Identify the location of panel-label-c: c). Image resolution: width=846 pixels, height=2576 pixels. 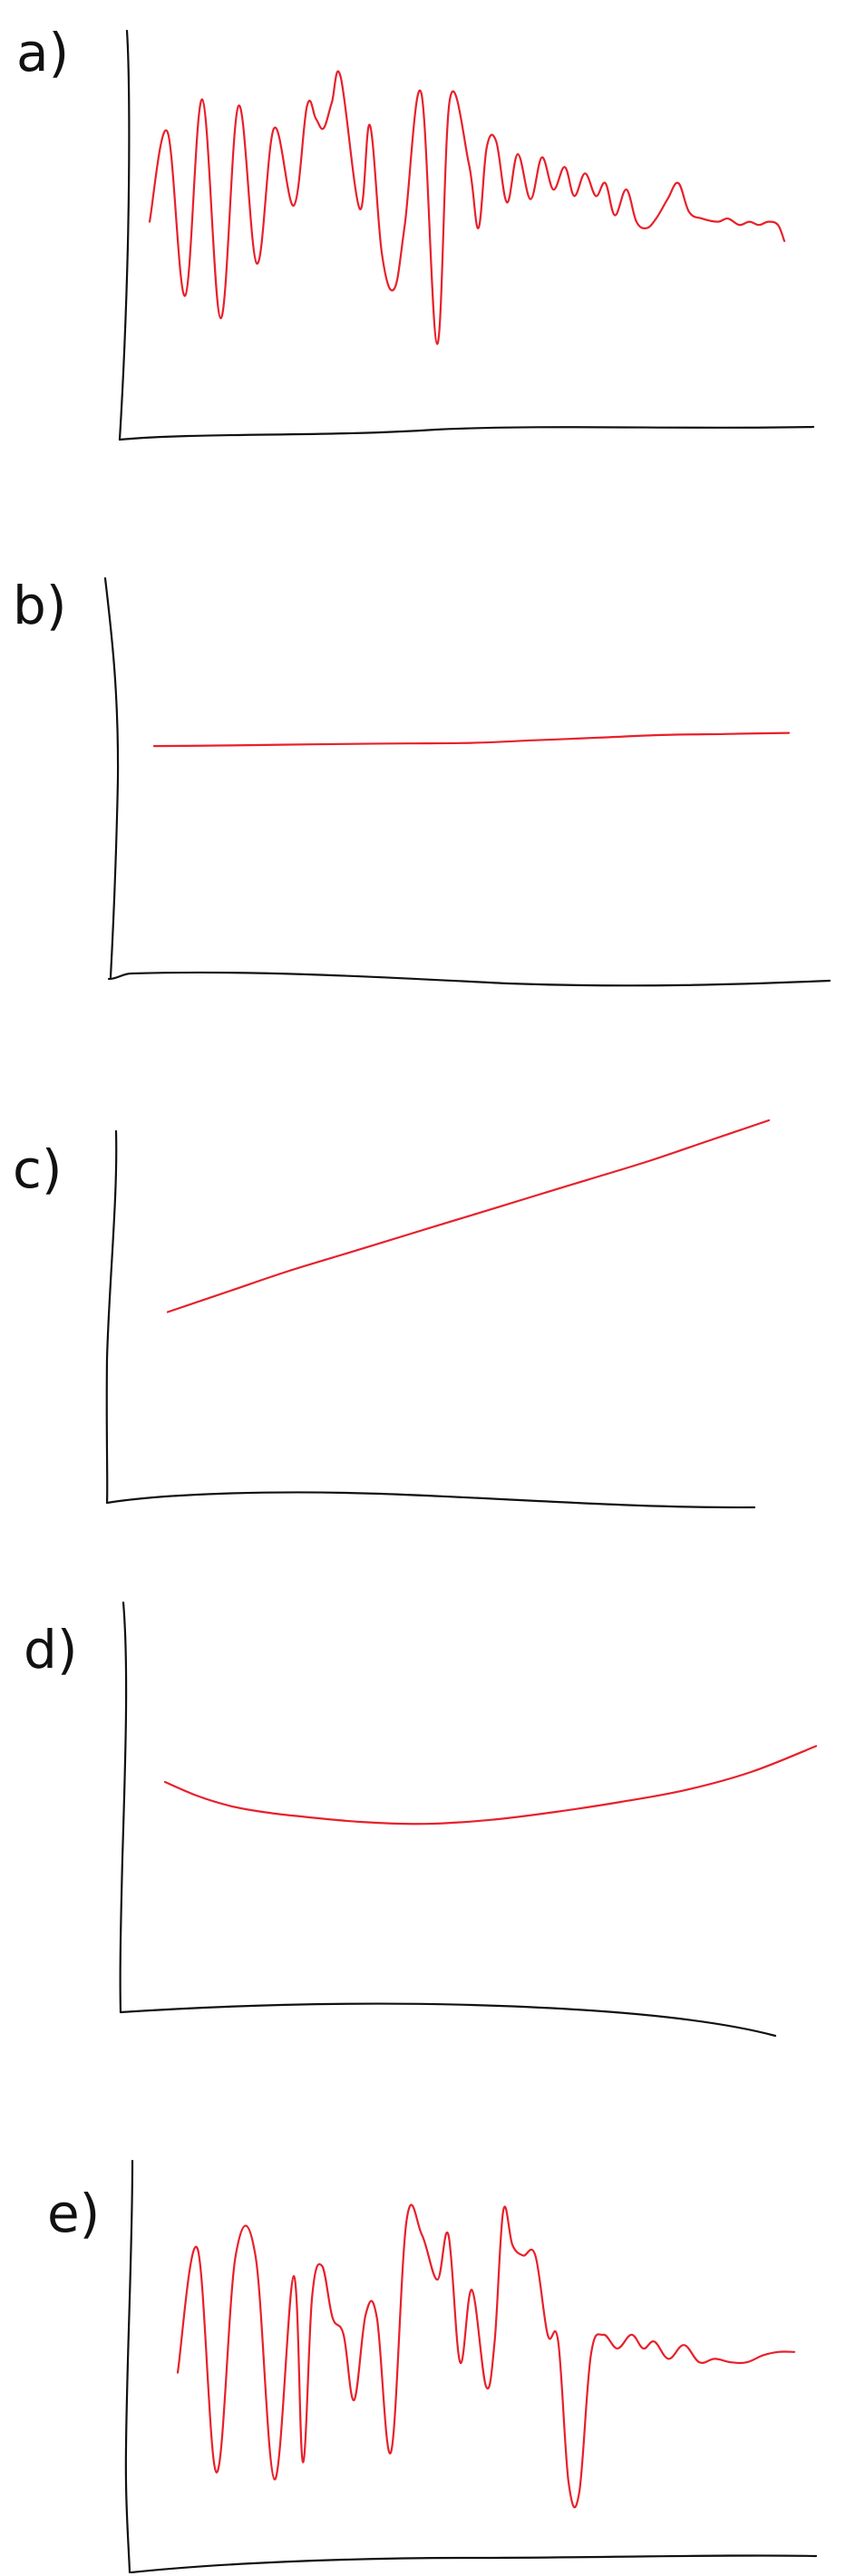
(38, 1169).